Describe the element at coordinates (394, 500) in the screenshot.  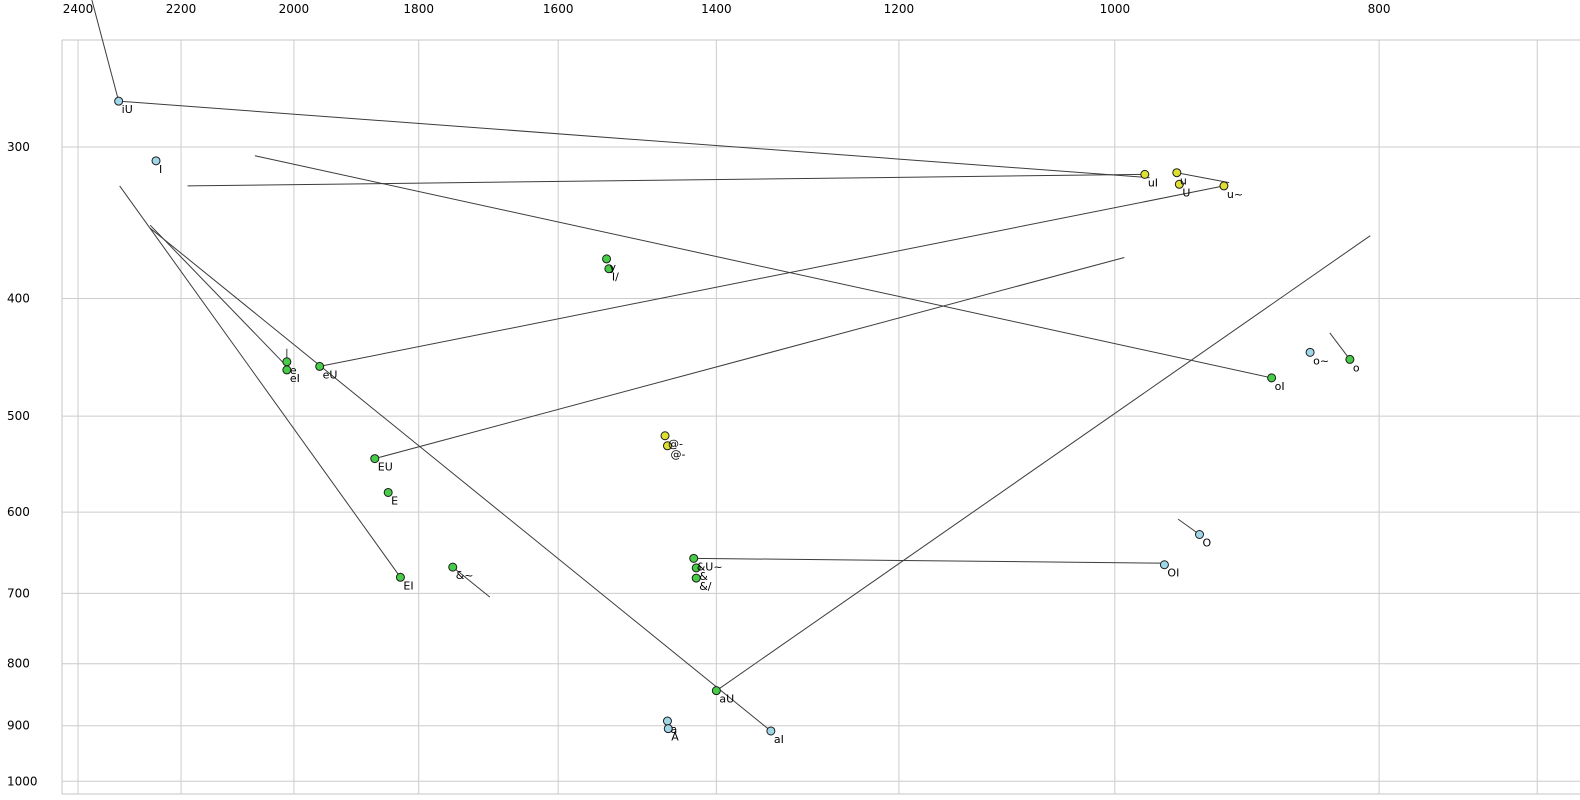
I see `vowel-label: E` at that location.